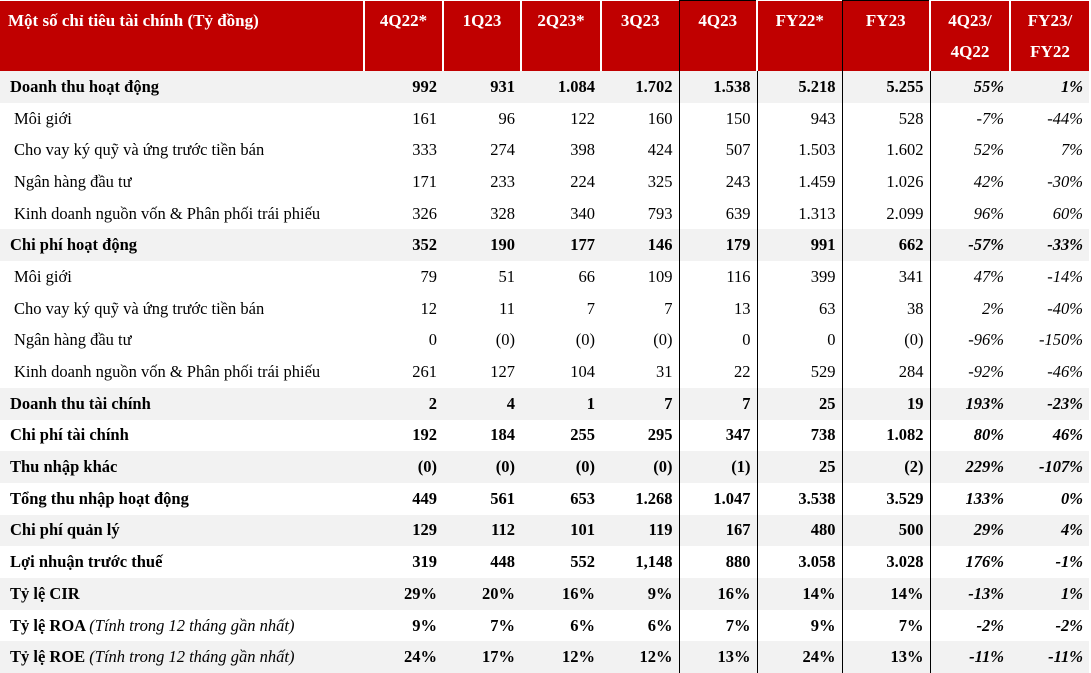 The image size is (1091, 673). I want to click on header-label-column: Một số chỉ tiêu tài chính (Tỷ đồng), so click(182, 35).